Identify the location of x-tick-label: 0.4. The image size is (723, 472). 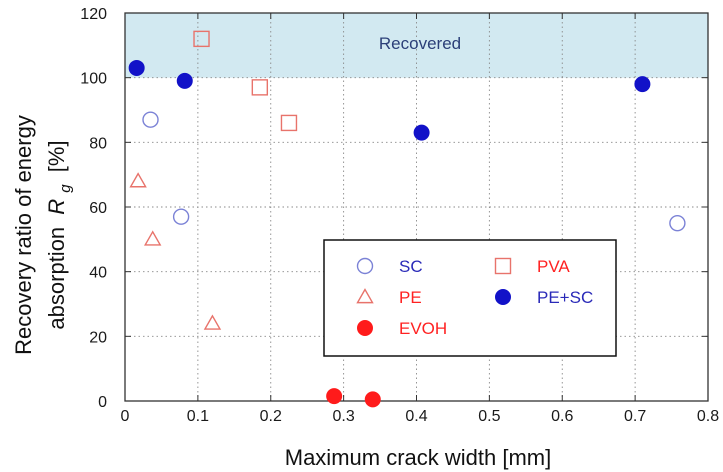
(416, 416).